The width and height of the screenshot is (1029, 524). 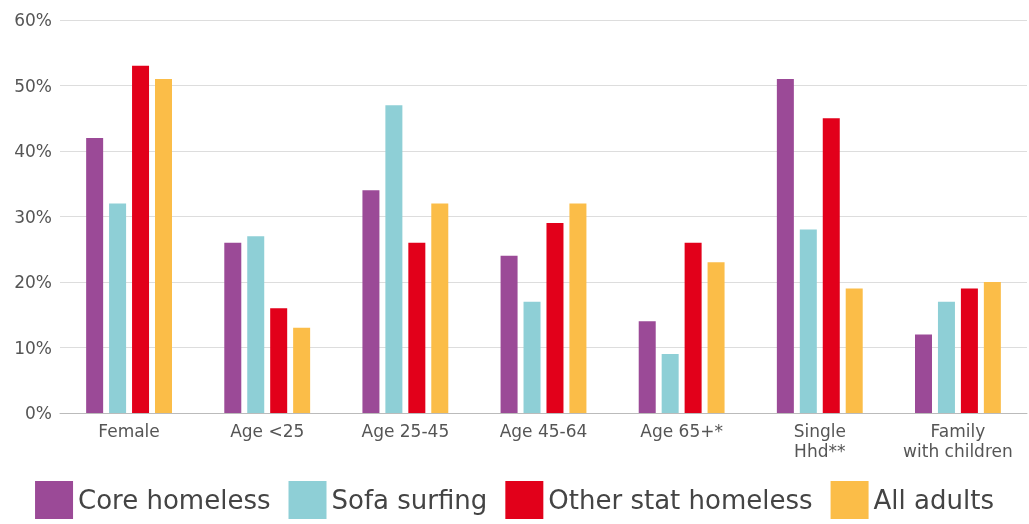 I want to click on y-tick-label: 60%, so click(x=33, y=20).